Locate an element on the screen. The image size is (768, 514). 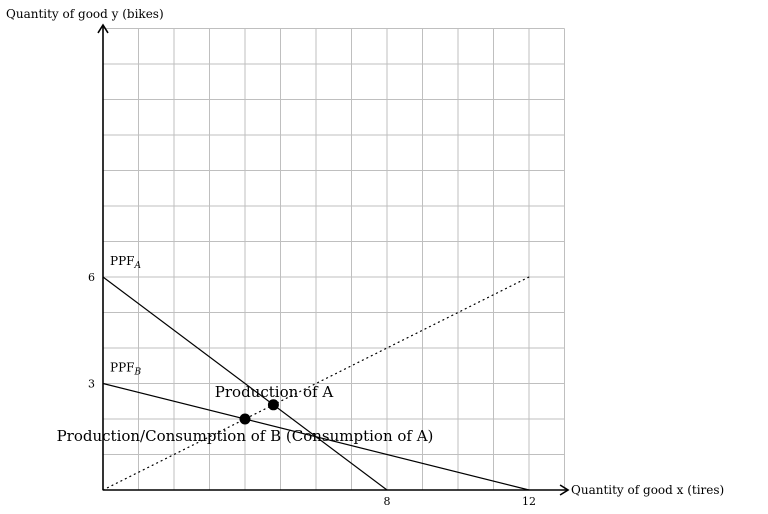
y-tick-label: 3 is located at coordinates (91, 384).